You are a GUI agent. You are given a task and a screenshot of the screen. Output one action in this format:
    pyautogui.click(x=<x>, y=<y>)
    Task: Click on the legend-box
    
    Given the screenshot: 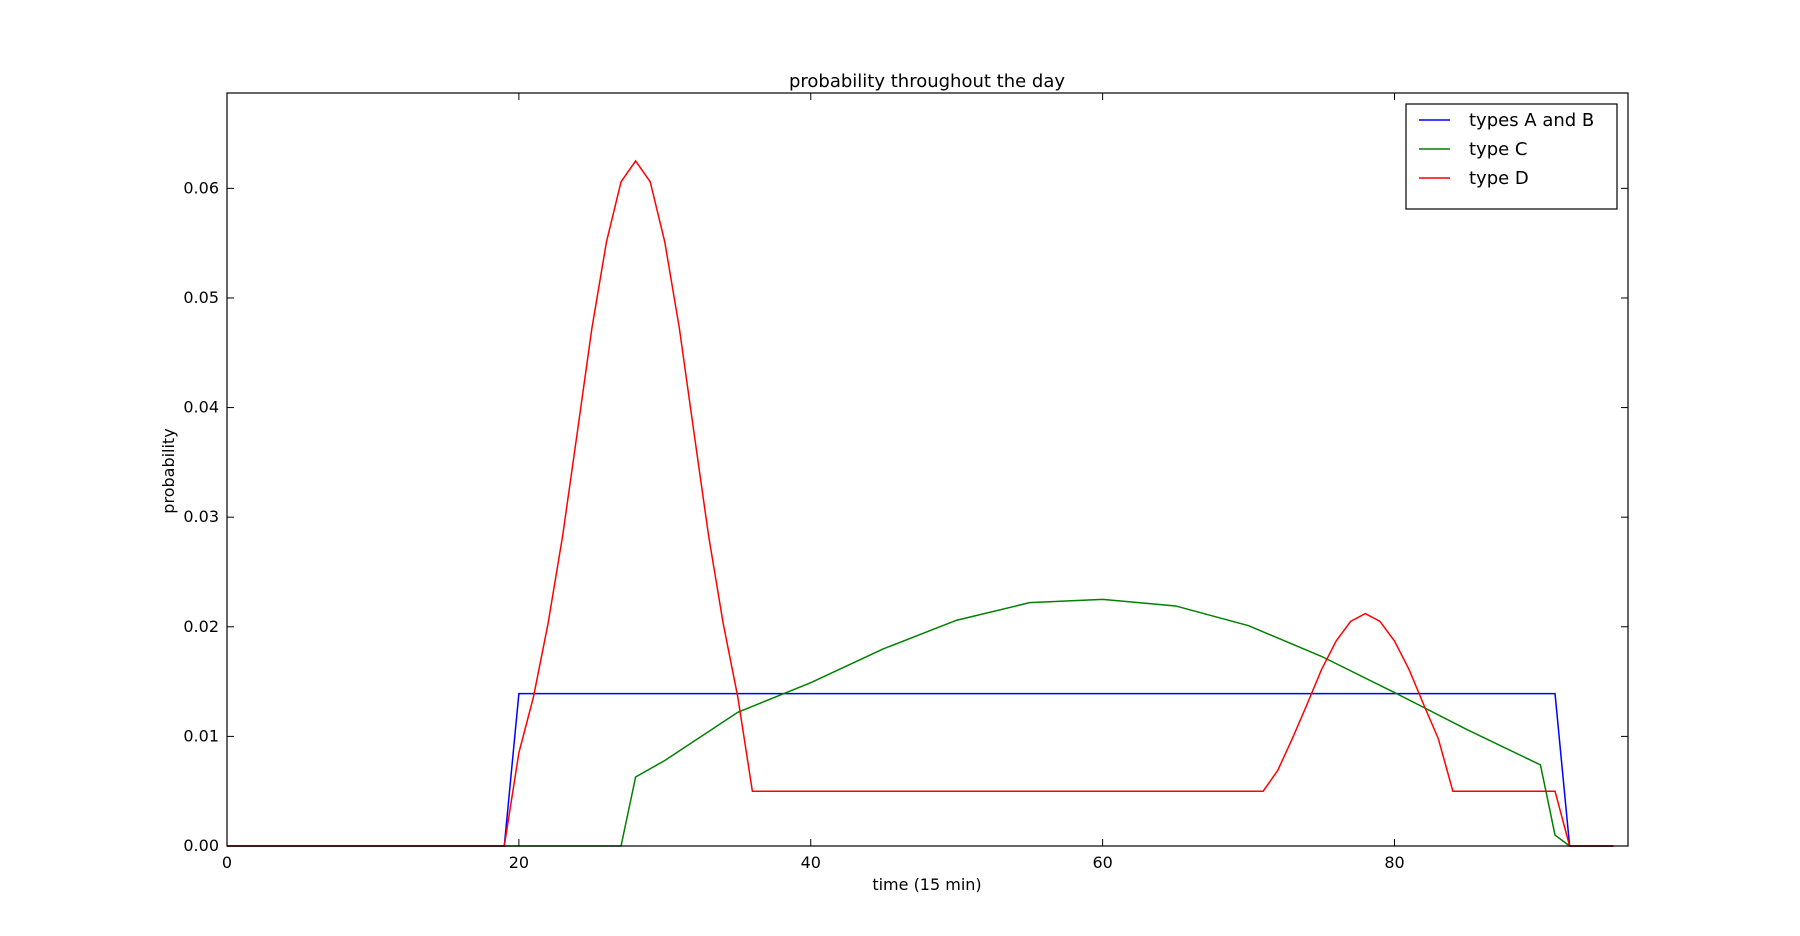 What is the action you would take?
    pyautogui.click(x=1511, y=156)
    